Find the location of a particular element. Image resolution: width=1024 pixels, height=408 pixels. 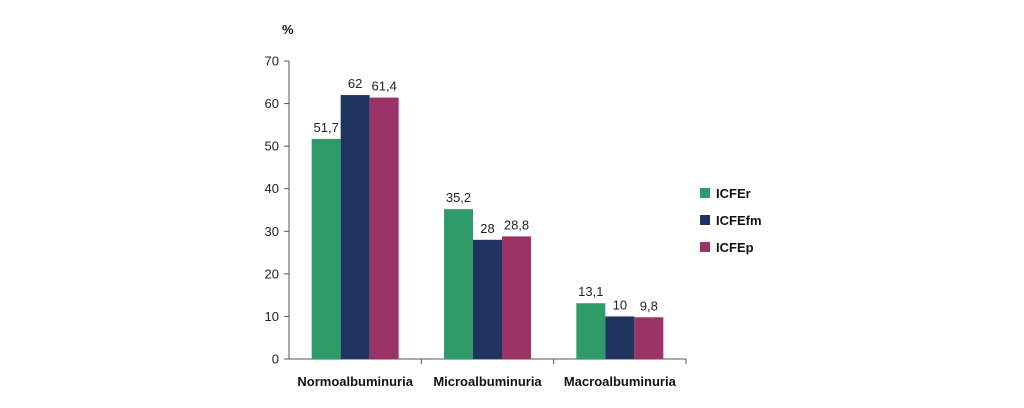

legend-label: ICFEp is located at coordinates (735, 247).